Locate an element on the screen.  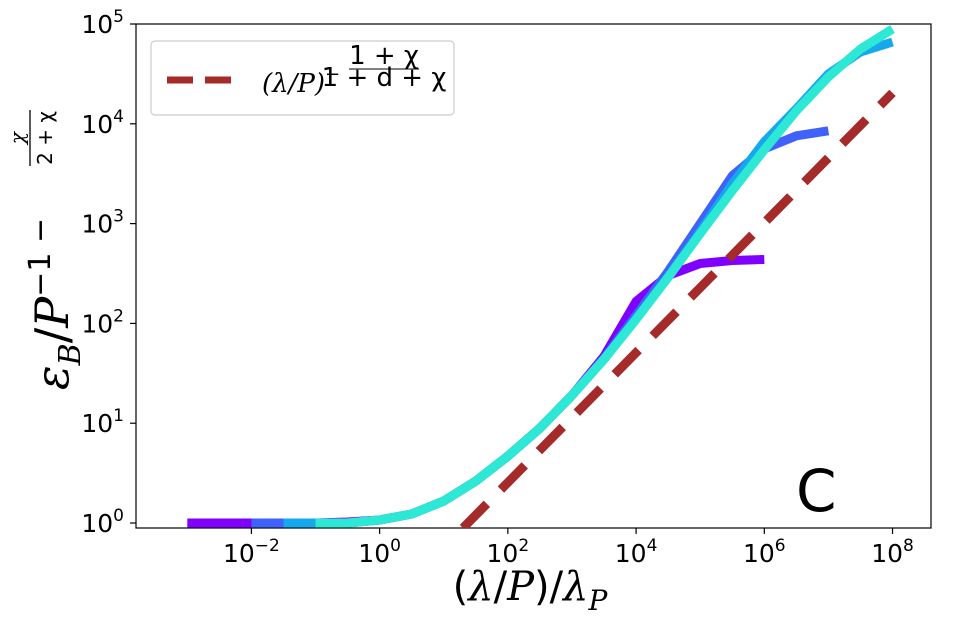
legend-frame is located at coordinates (302, 78).